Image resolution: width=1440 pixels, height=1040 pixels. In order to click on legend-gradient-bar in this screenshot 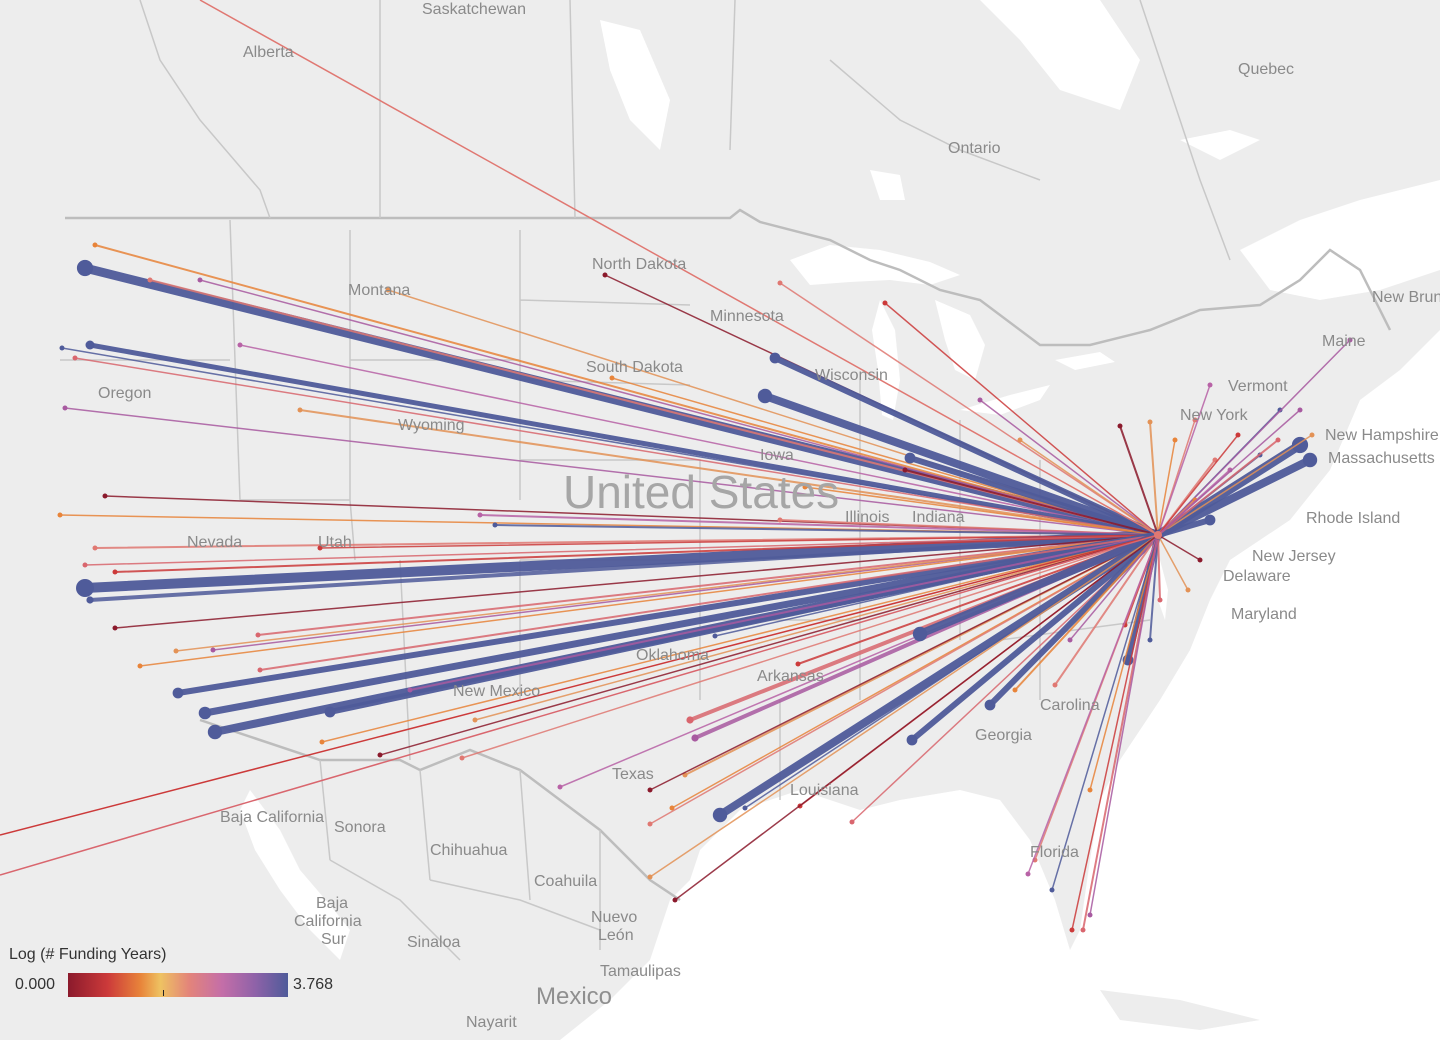, I will do `click(178, 985)`.